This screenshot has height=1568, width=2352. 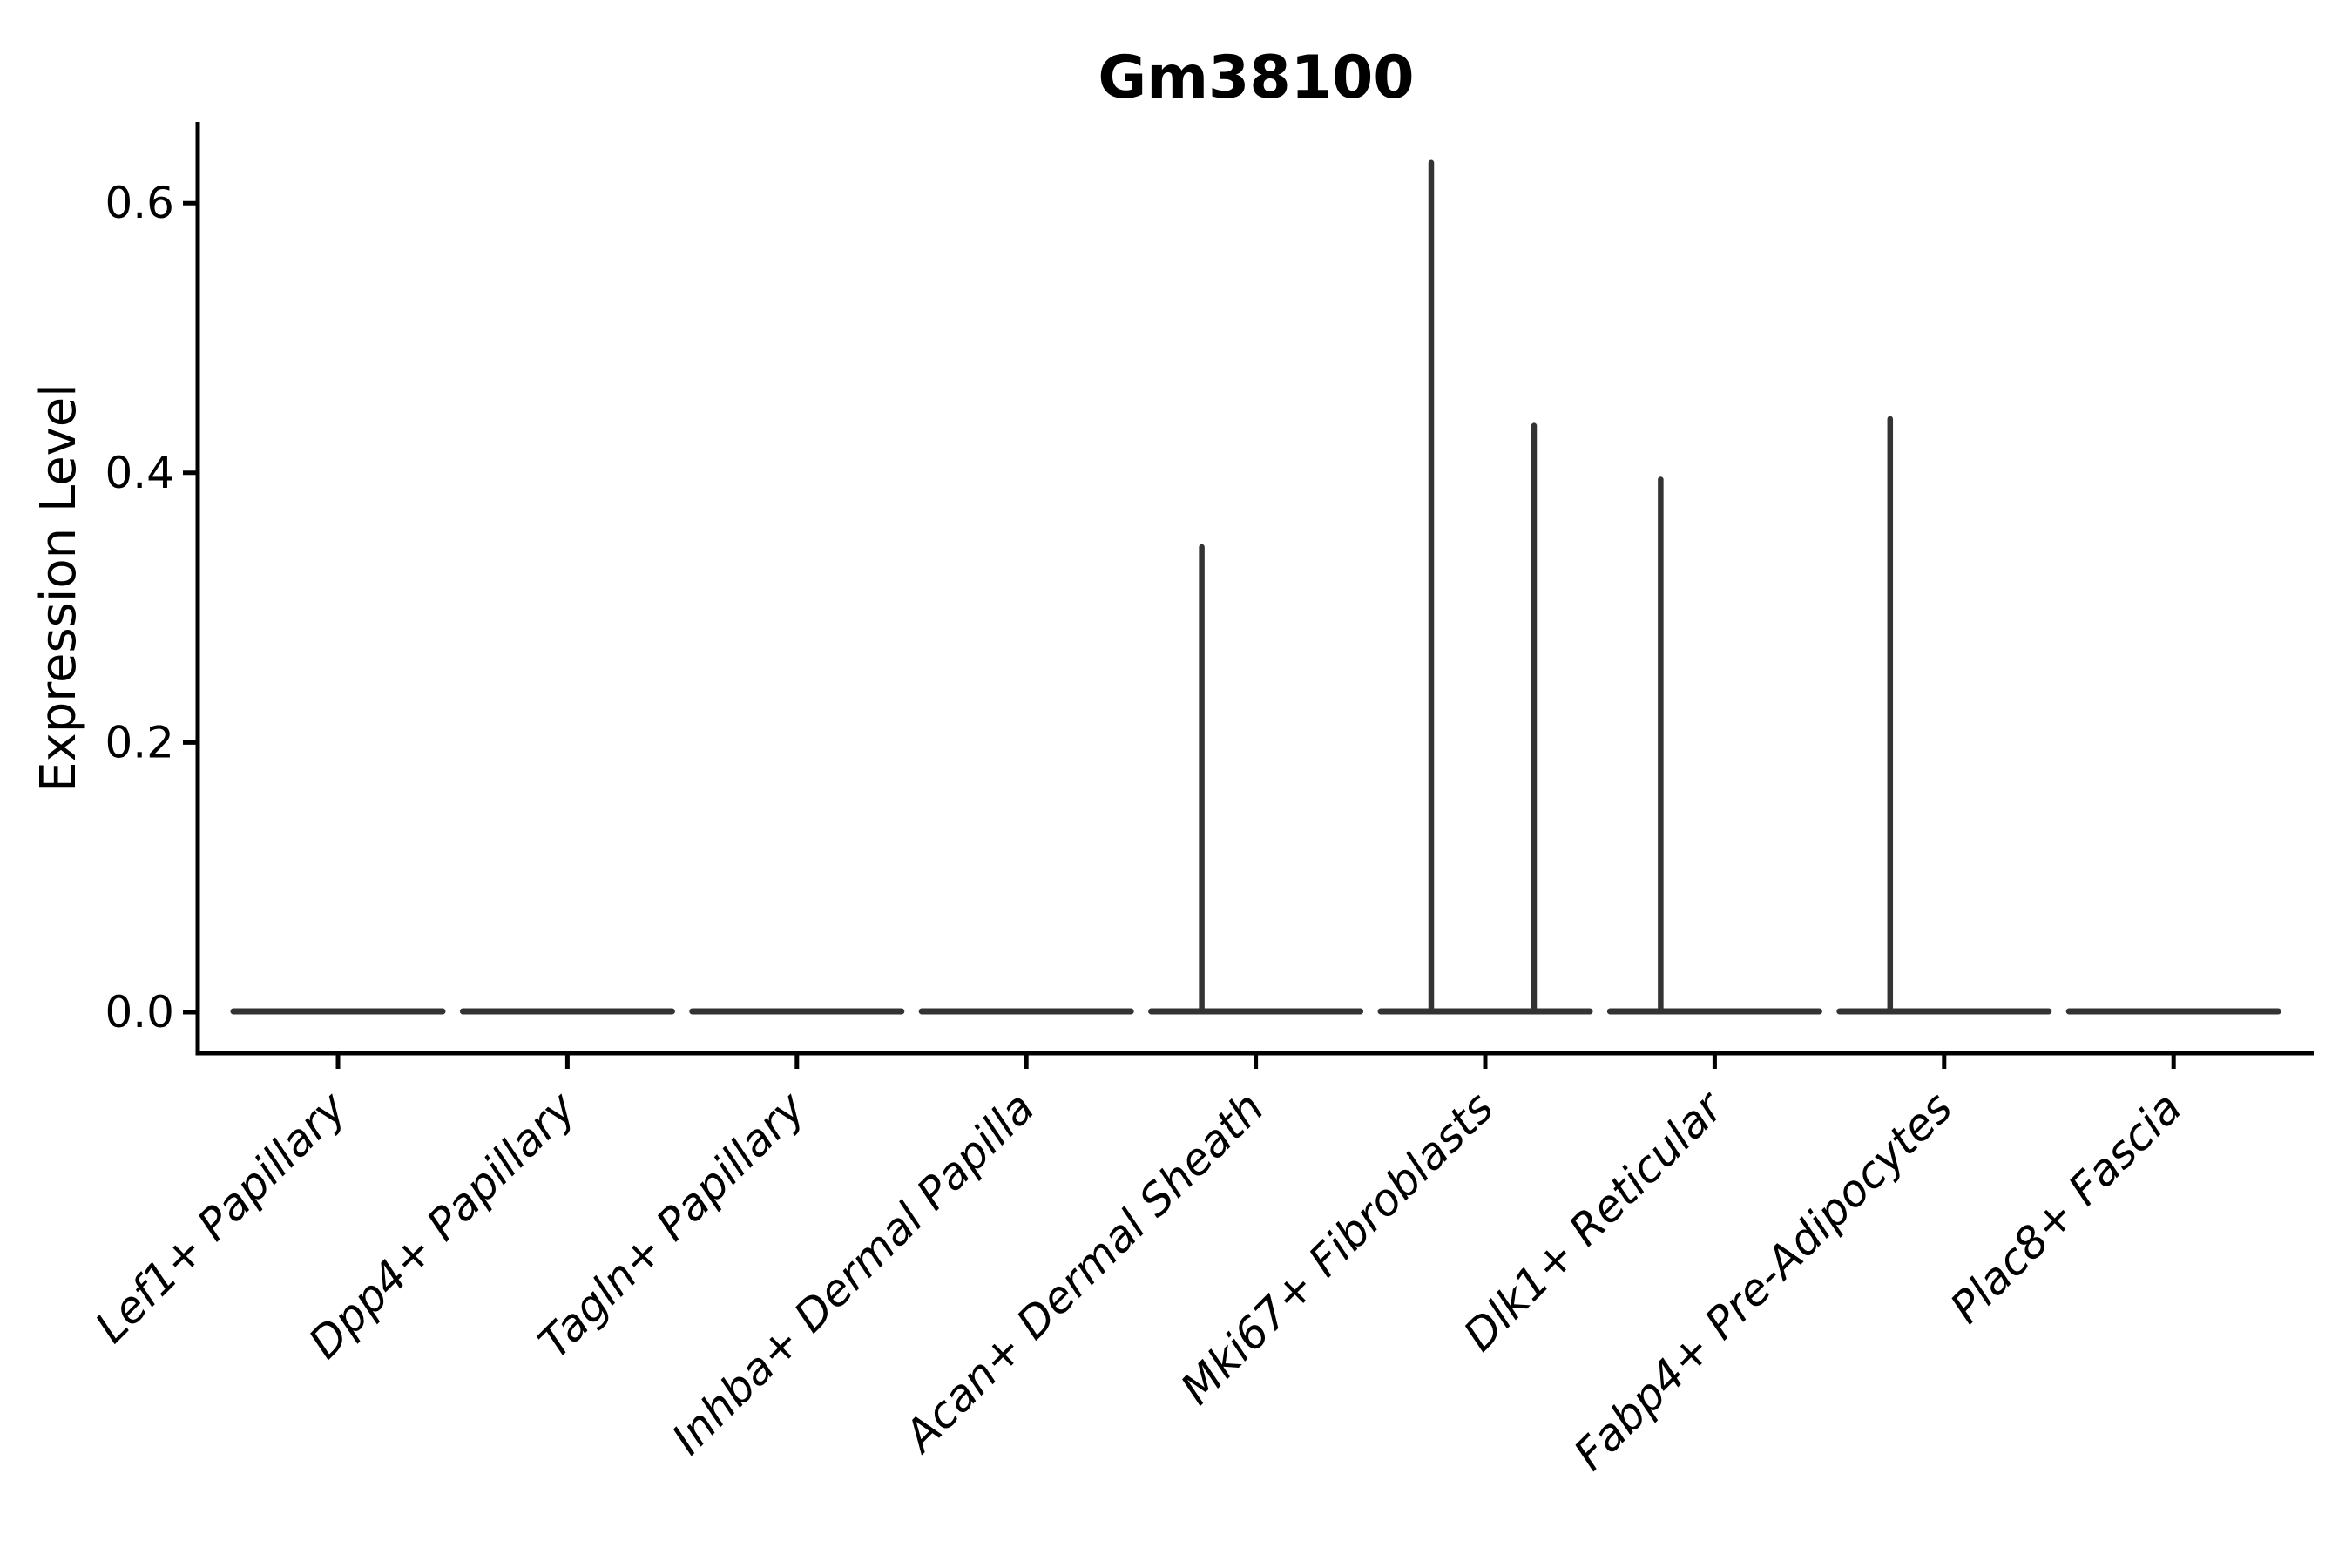 I want to click on y-tick-label: 0.6, so click(x=139, y=203).